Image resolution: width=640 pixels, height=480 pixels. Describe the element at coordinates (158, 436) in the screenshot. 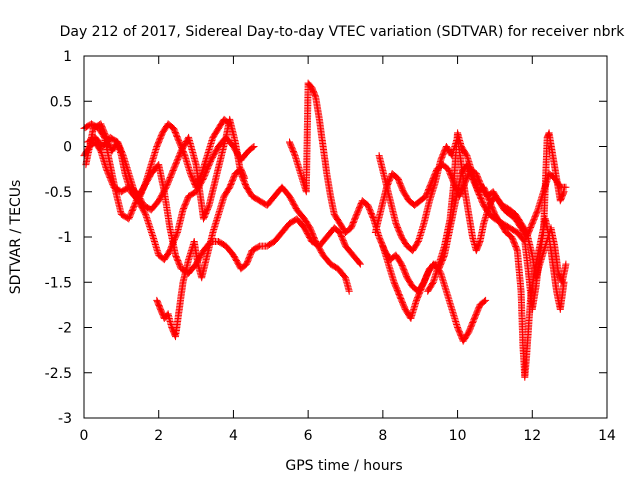

I see `x-tick-label-1: 2` at that location.